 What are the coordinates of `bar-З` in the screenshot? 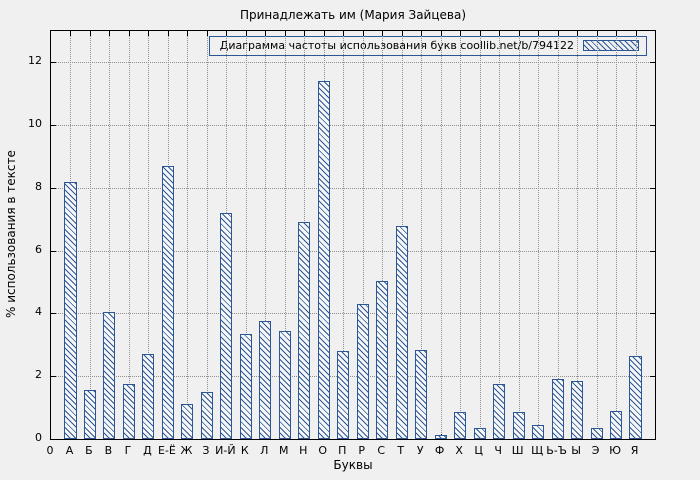 It's located at (206, 415).